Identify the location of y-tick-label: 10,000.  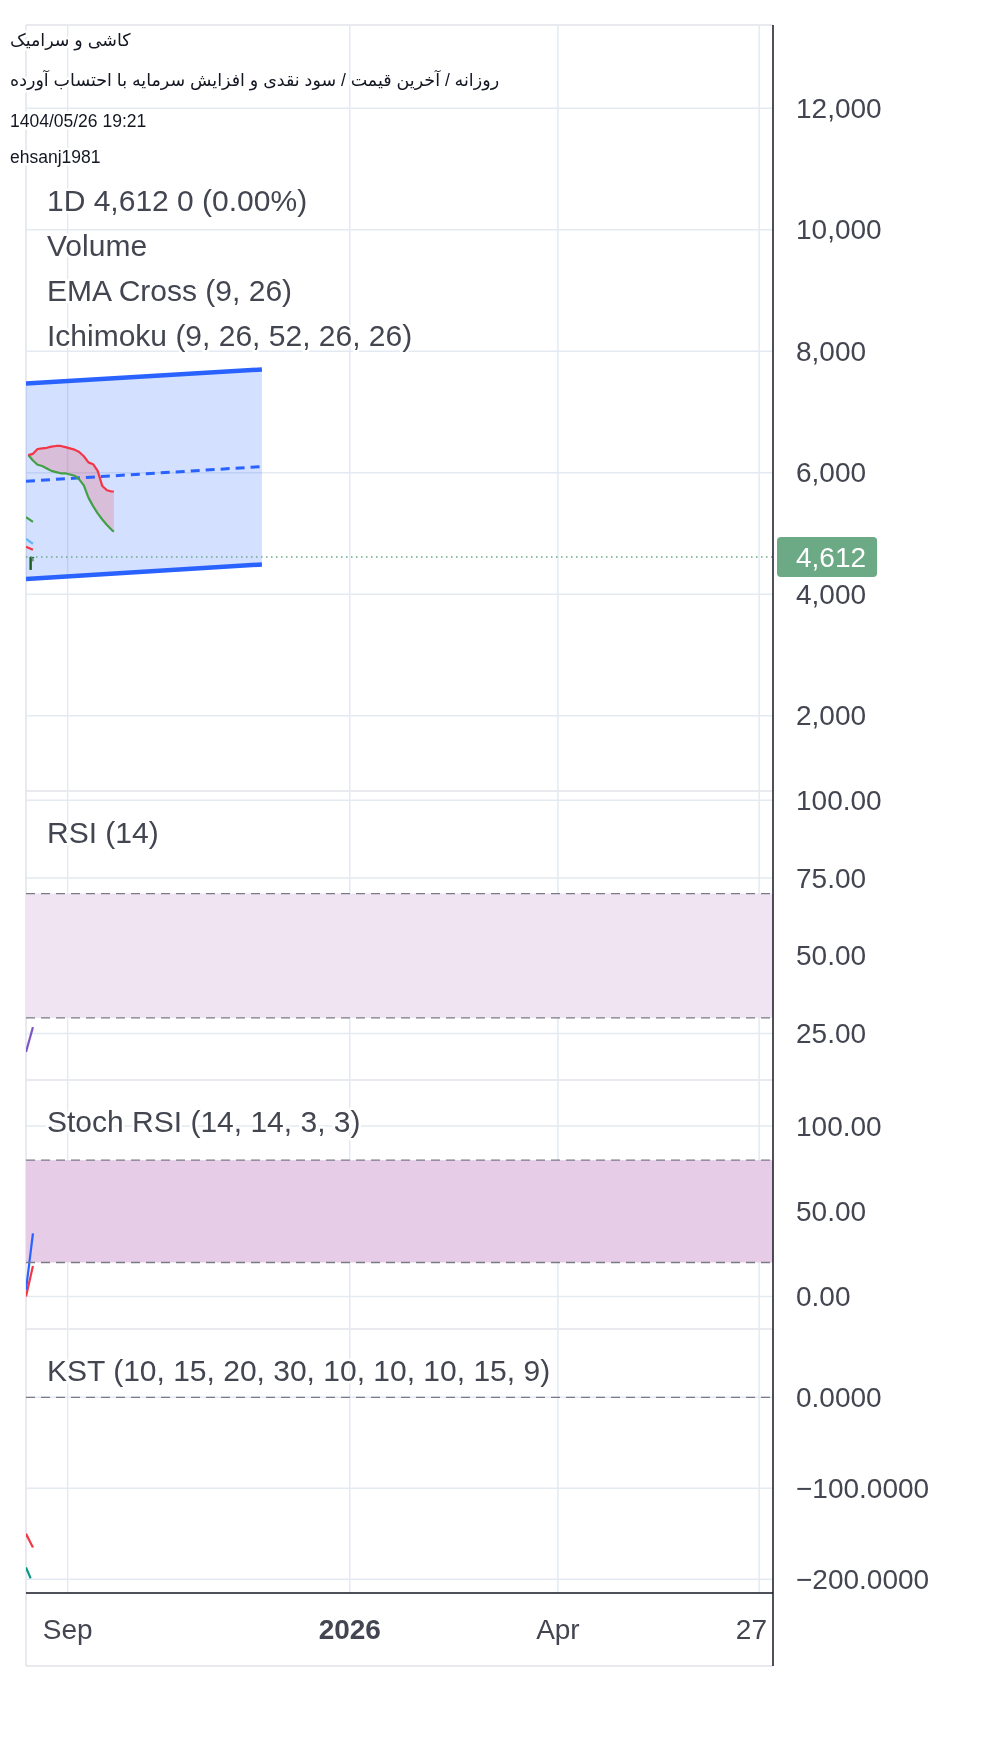
(839, 230).